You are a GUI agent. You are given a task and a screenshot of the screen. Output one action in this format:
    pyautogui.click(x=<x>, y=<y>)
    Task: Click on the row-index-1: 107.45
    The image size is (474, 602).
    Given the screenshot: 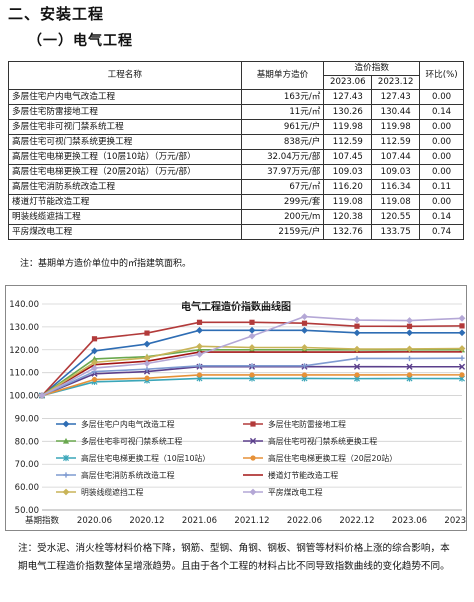 What is the action you would take?
    pyautogui.click(x=348, y=157)
    